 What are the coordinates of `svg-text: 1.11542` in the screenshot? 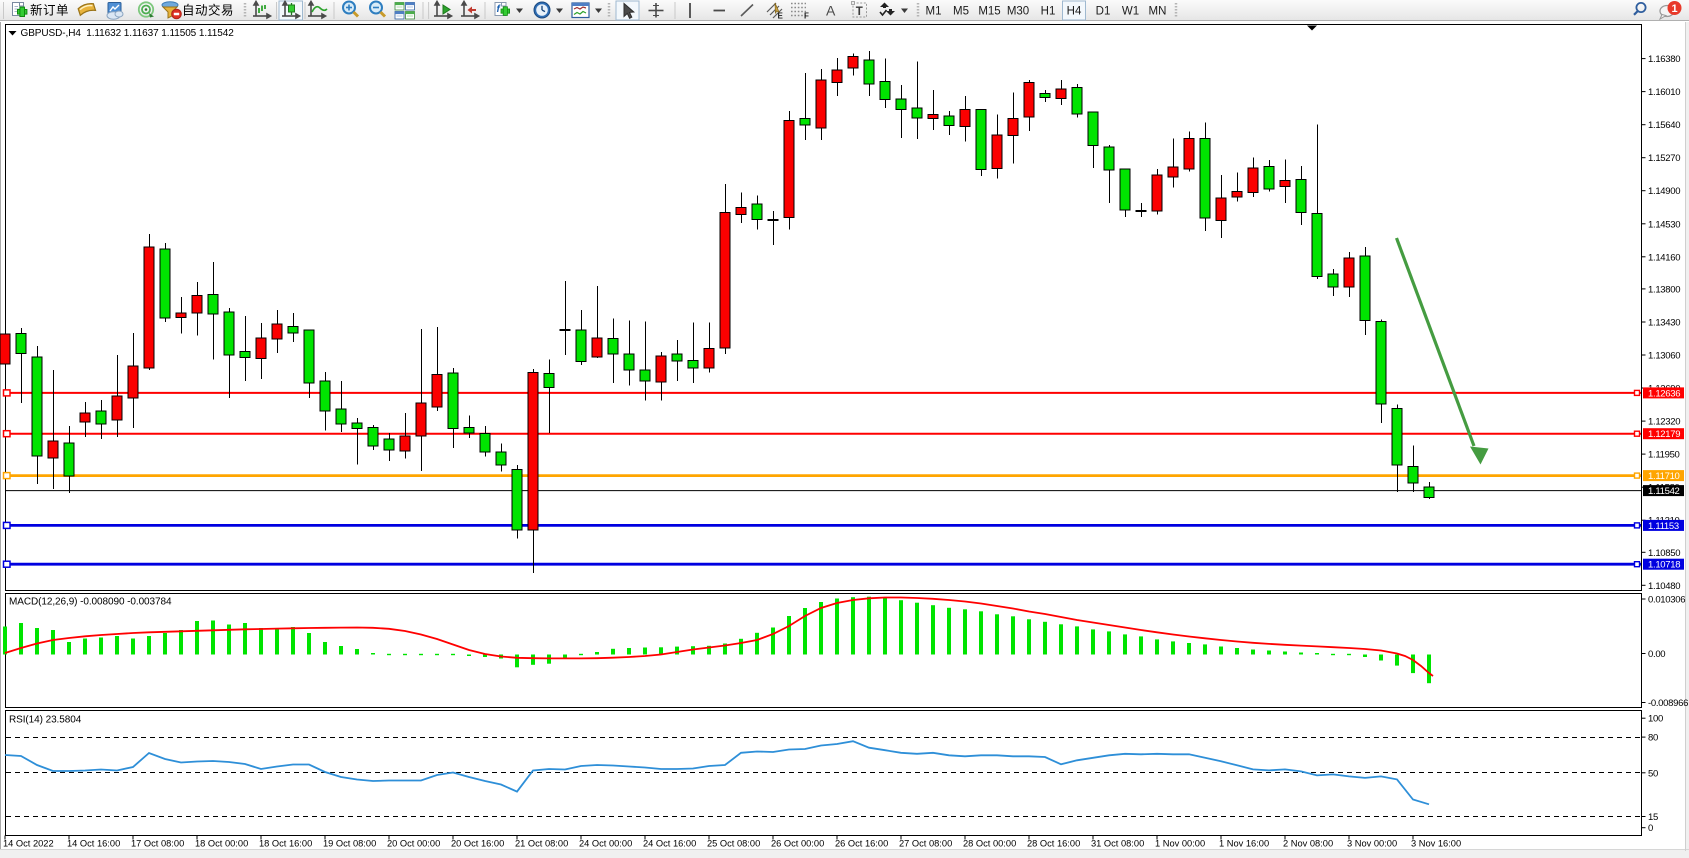 It's located at (1664, 491).